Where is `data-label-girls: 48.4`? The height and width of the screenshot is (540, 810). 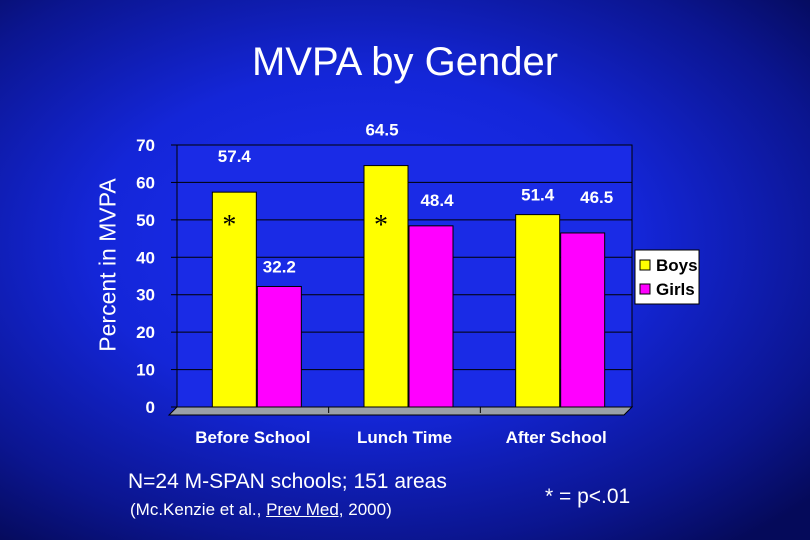 data-label-girls: 48.4 is located at coordinates (437, 200).